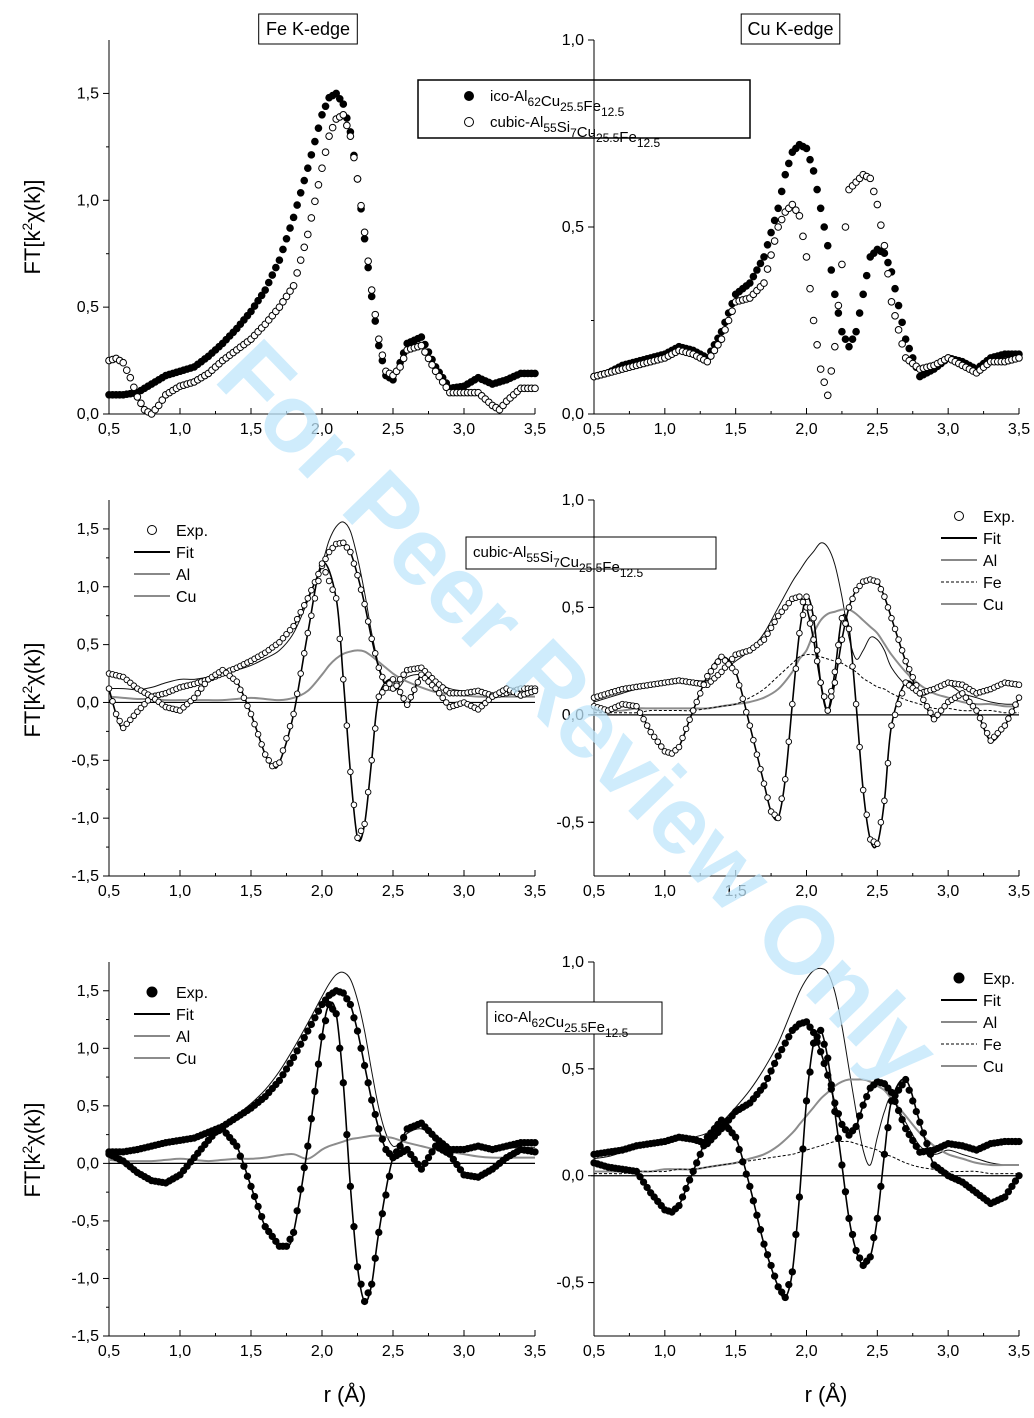 This screenshot has height=1418, width=1034. What do you see at coordinates (509, 96) in the screenshot?
I see `text-part: ico-Al` at bounding box center [509, 96].